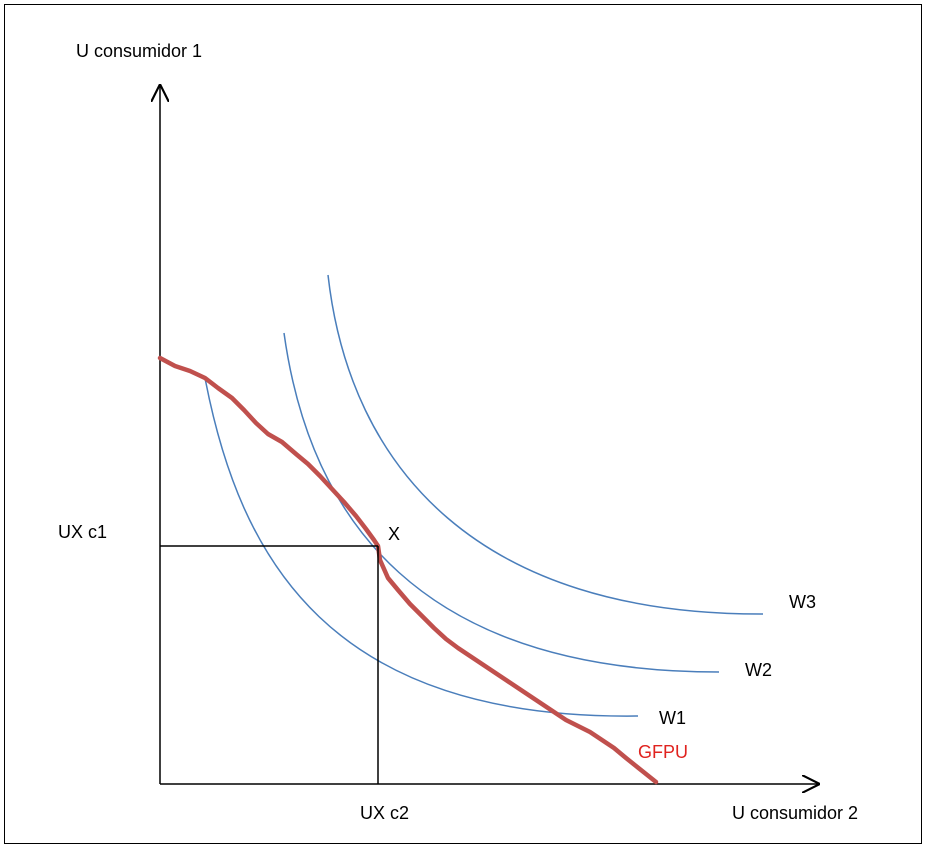  I want to click on frontier-label: GFPU, so click(663, 752).